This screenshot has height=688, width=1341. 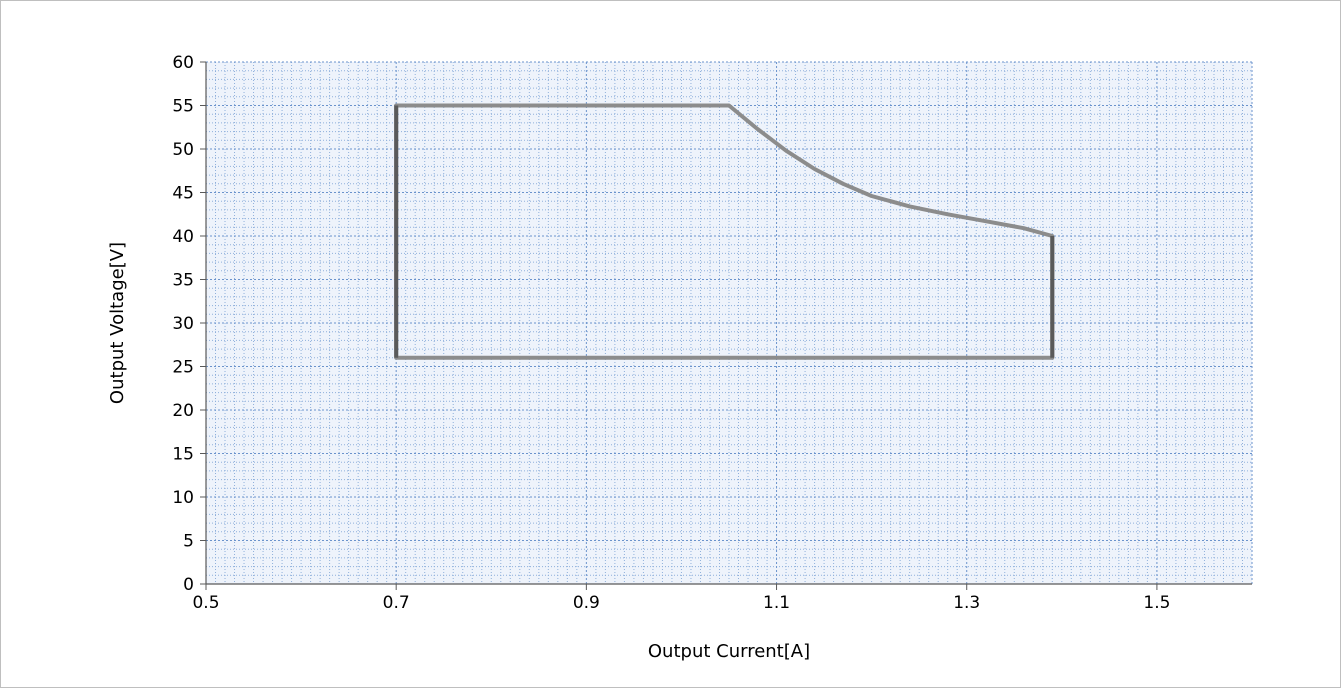 What do you see at coordinates (205, 603) in the screenshot?
I see `x-tick-label: 0.5` at bounding box center [205, 603].